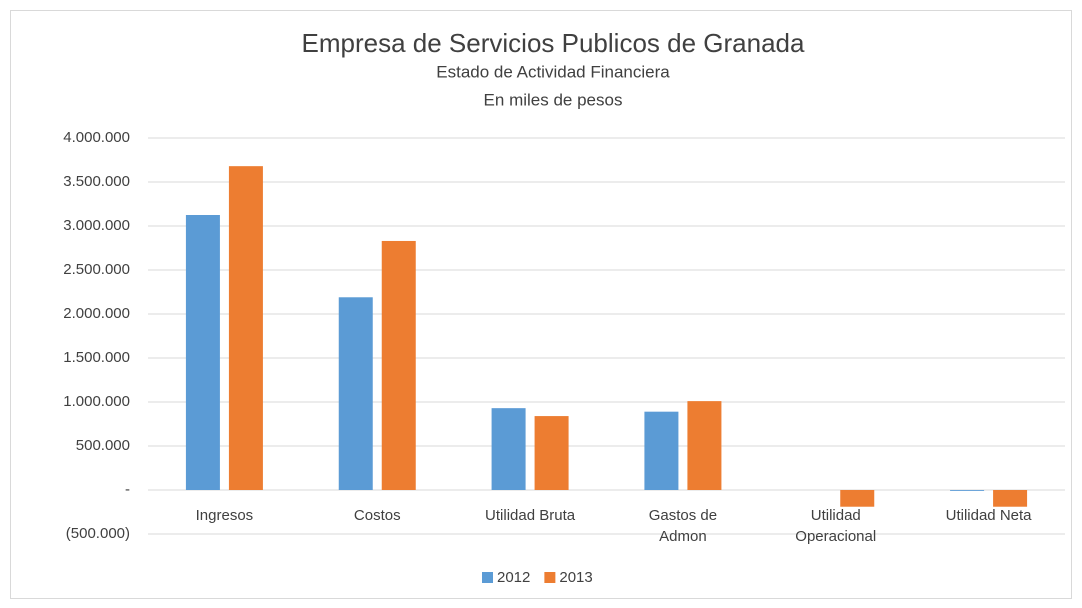 The width and height of the screenshot is (1082, 608). I want to click on y-tick-label: 2.500.000, so click(96, 269).